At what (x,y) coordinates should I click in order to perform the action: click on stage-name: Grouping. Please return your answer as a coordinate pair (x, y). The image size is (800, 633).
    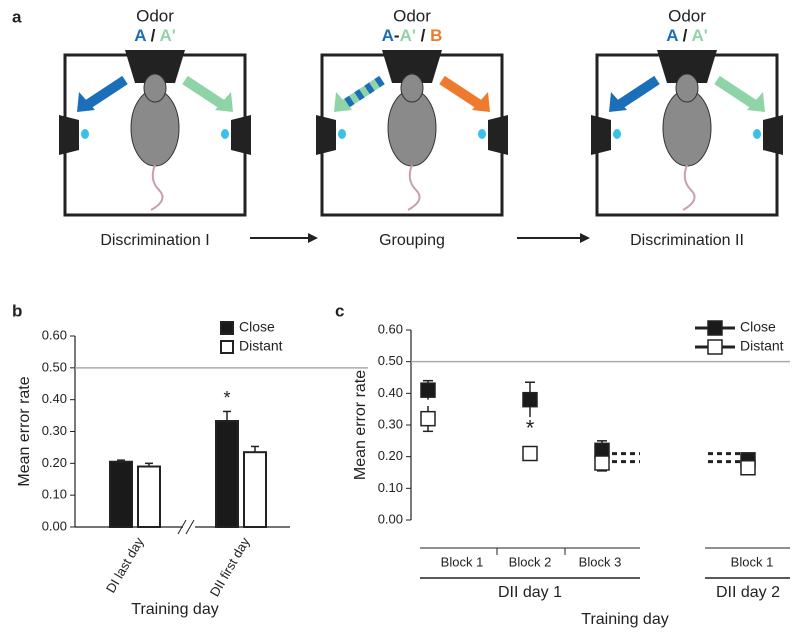
    Looking at the image, I should click on (412, 240).